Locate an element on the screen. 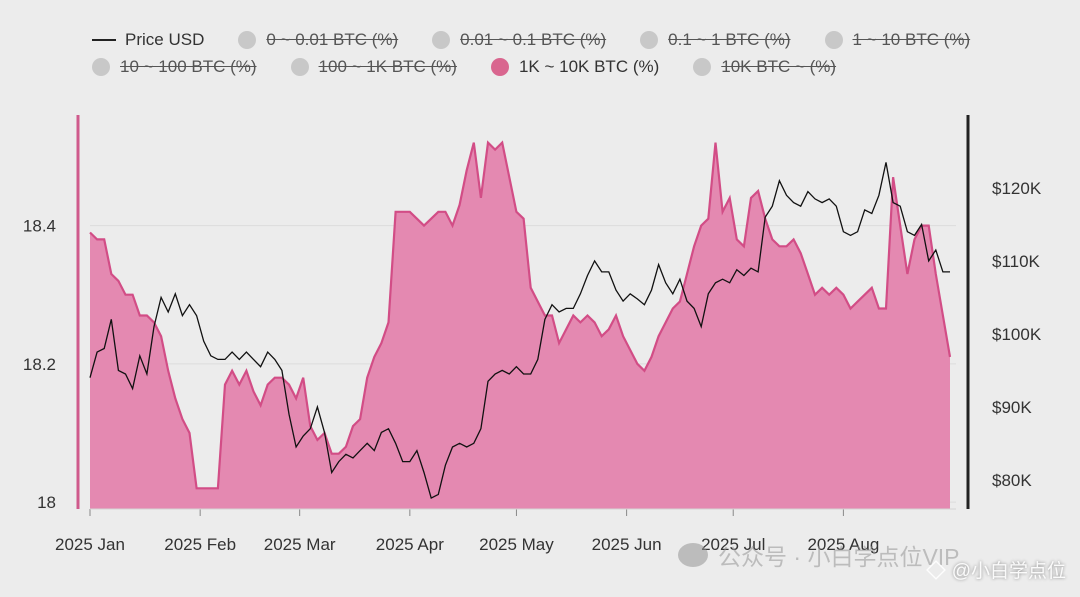 The height and width of the screenshot is (597, 1080). x-tick-label: 2025 Apr is located at coordinates (410, 544).